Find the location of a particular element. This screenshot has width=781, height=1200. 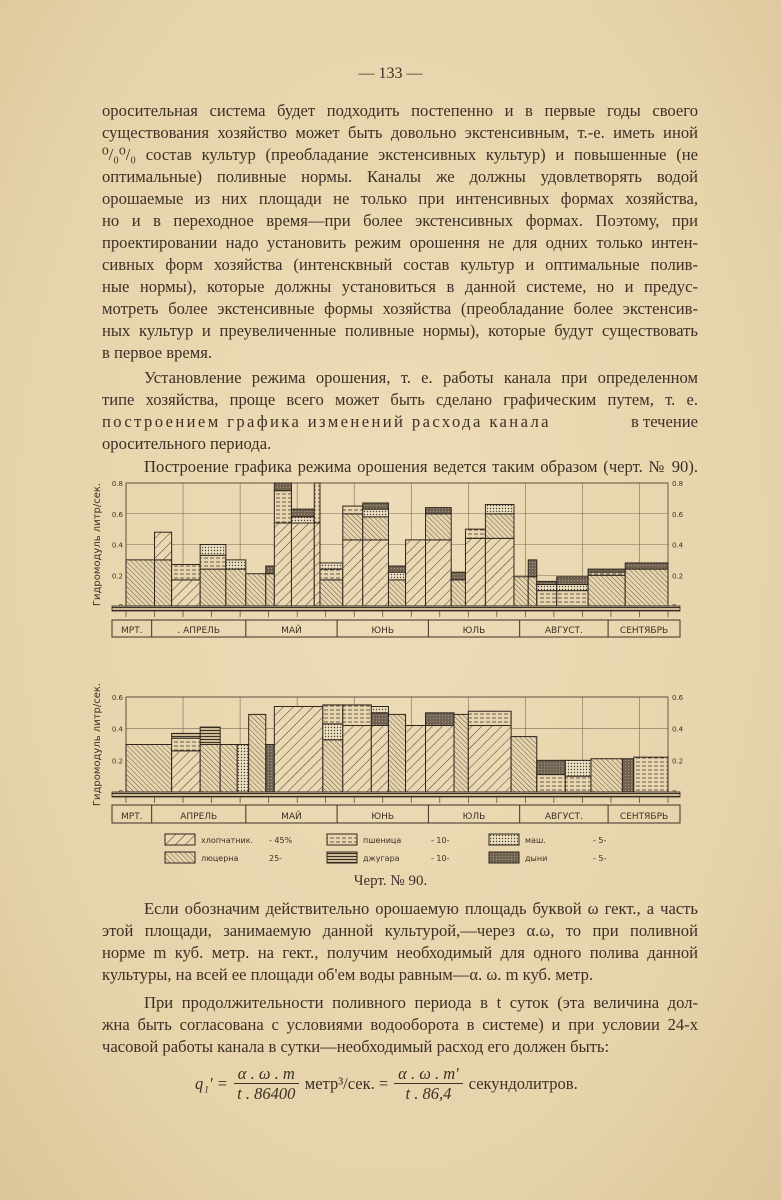

legend-label: хлопчатник. is located at coordinates (227, 840).